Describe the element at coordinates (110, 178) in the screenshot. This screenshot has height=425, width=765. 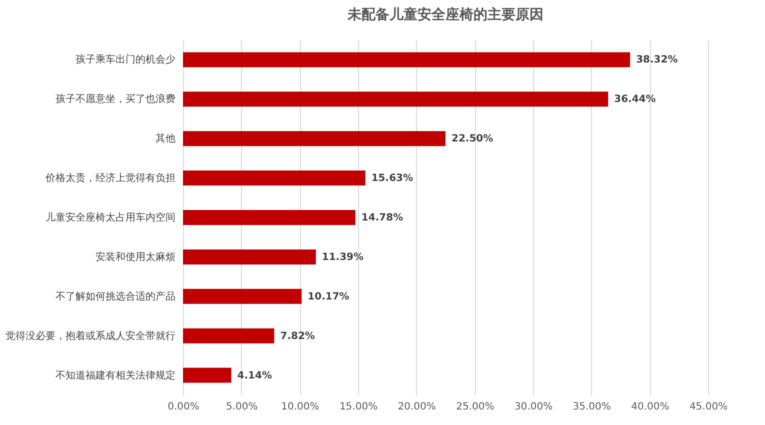
I see `y-tick-label: 价格太贵，经济上觉得有负担` at that location.